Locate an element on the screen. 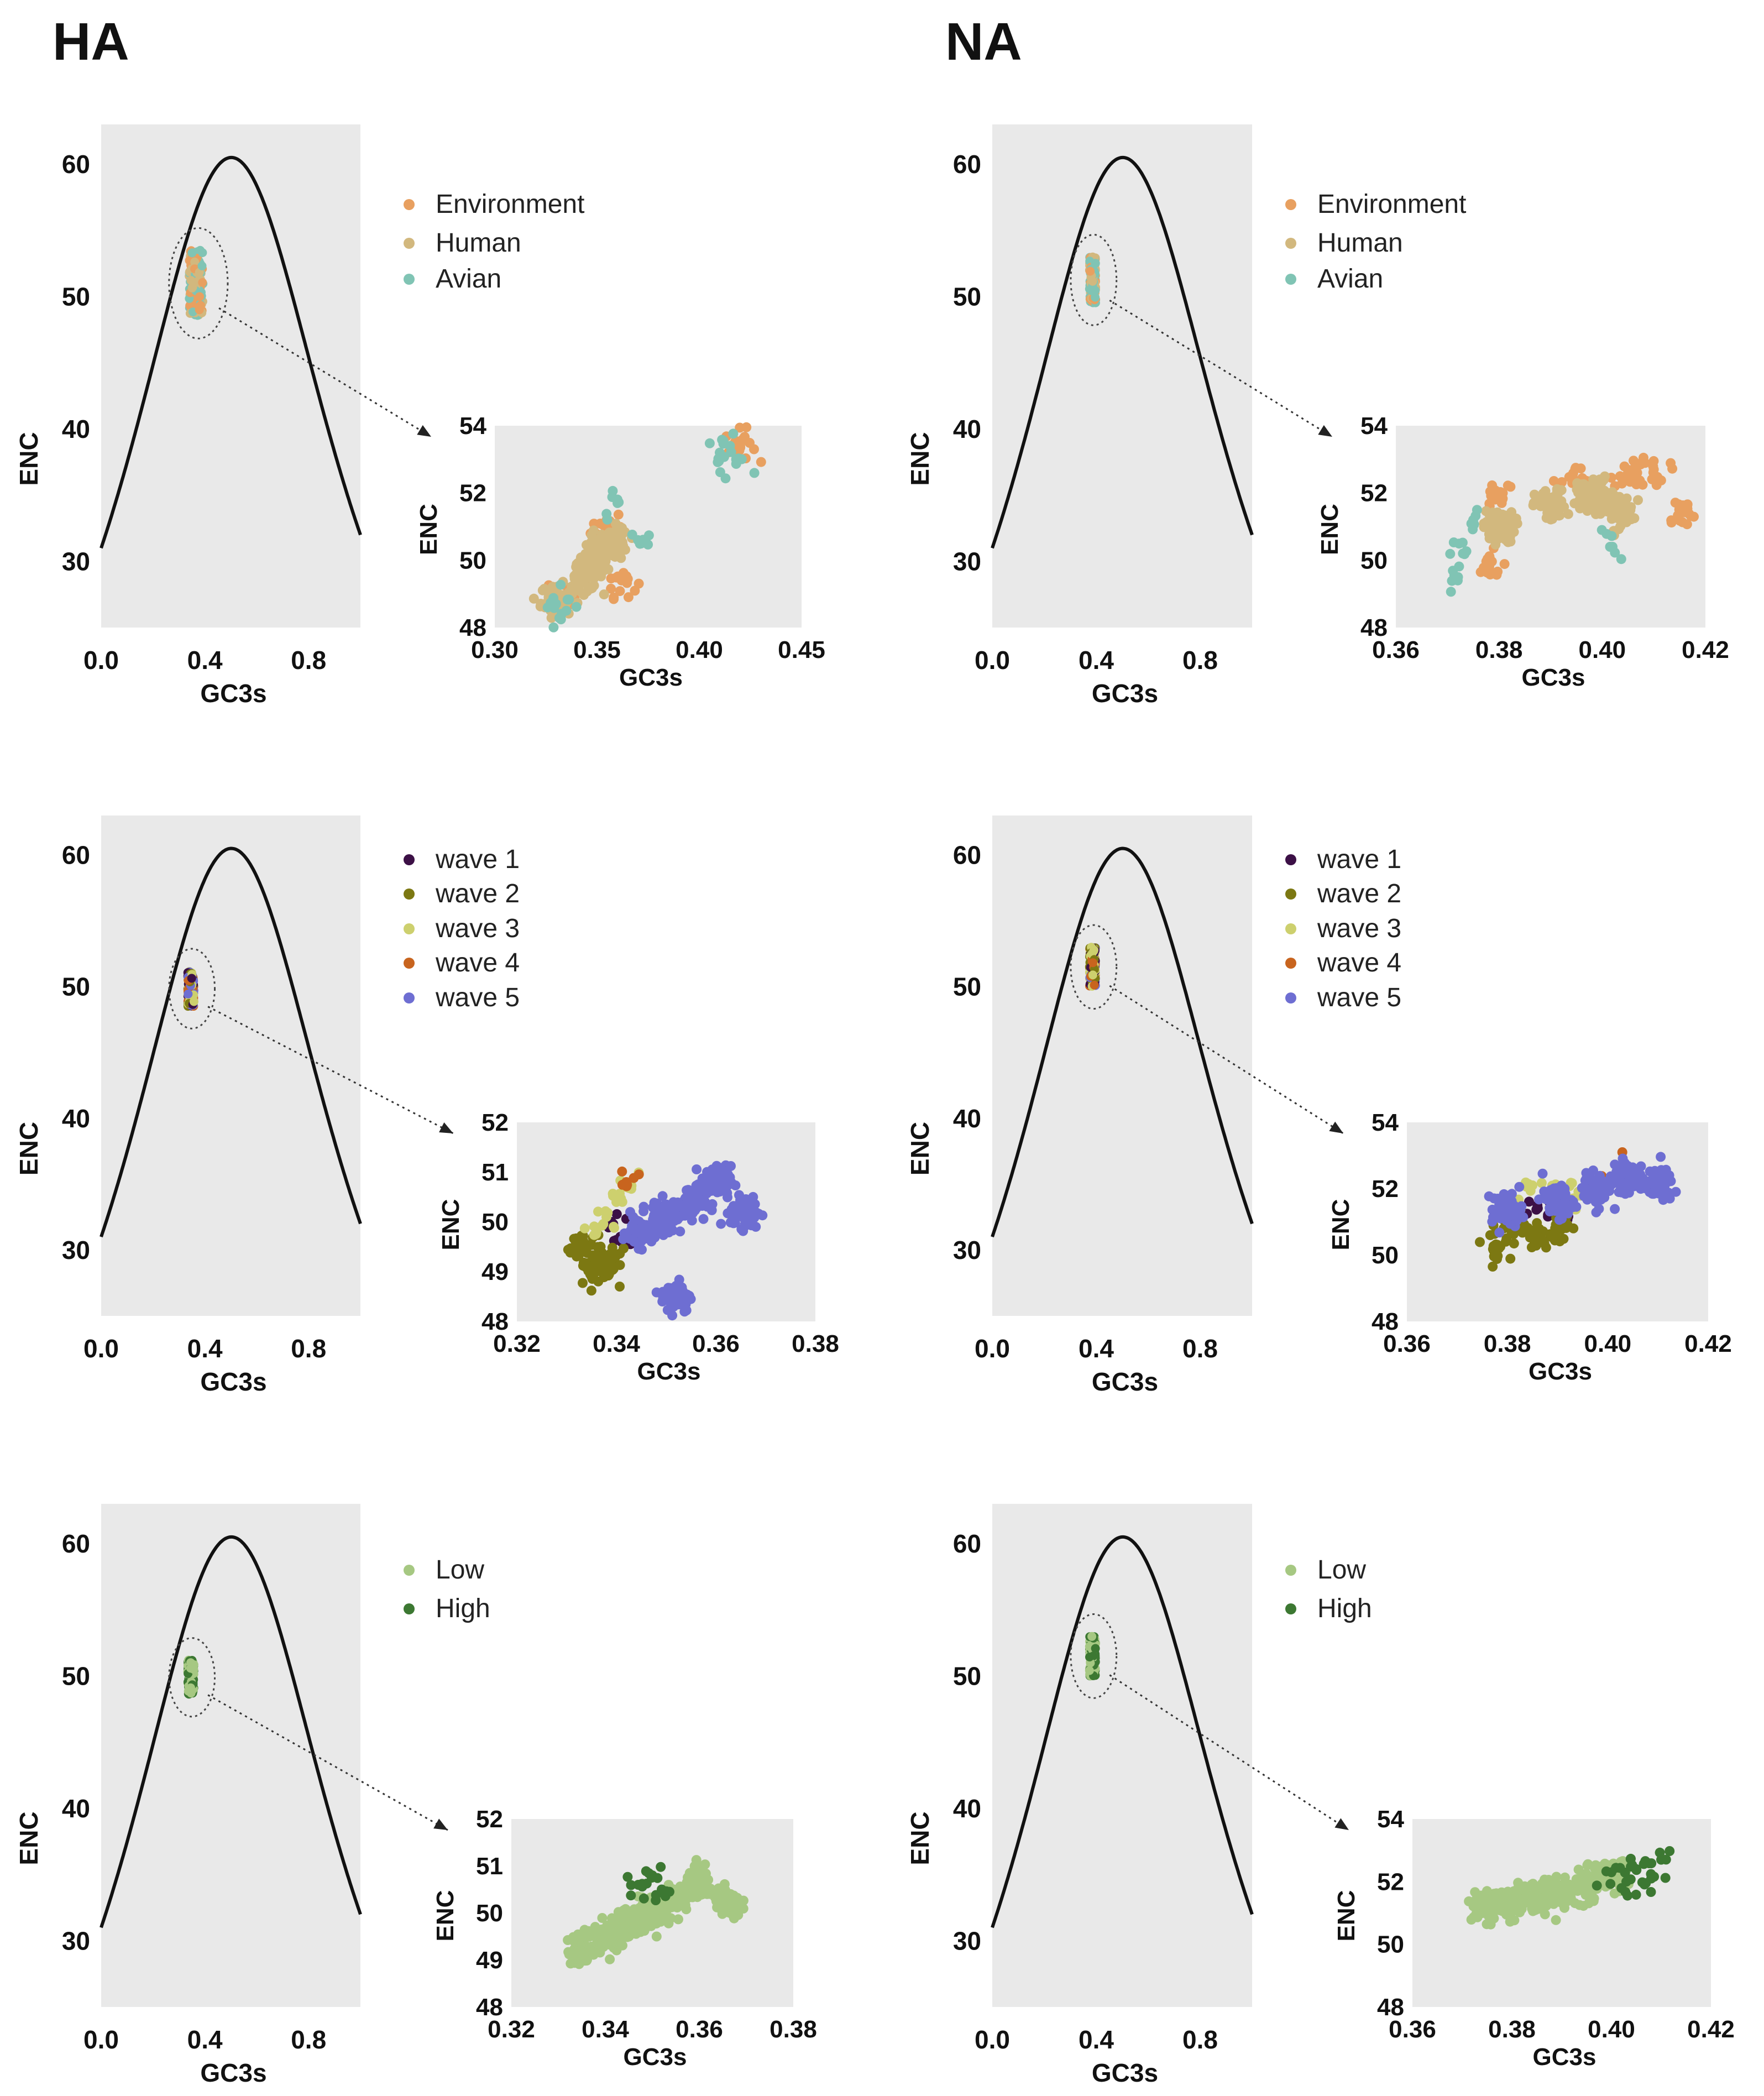  y-tick-label: 60 is located at coordinates (76, 854).